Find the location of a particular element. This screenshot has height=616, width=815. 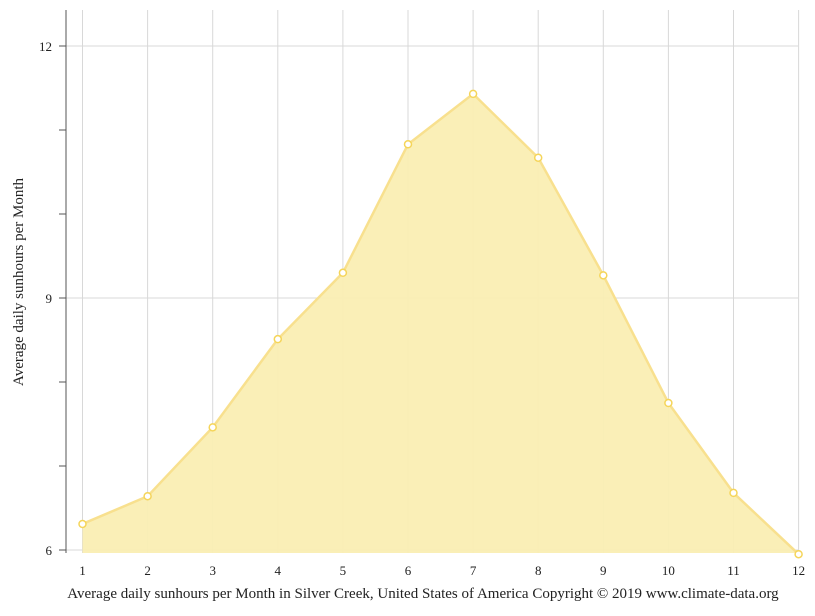

x-tick-label: 11 is located at coordinates (733, 570).